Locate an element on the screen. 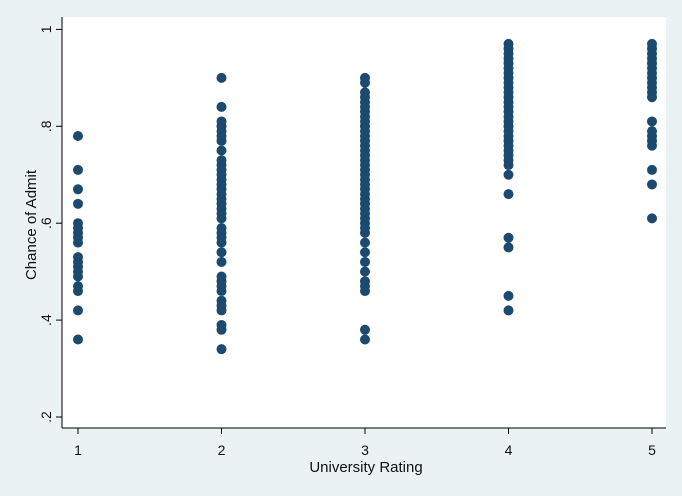  x-tick-label: 1 is located at coordinates (78, 450).